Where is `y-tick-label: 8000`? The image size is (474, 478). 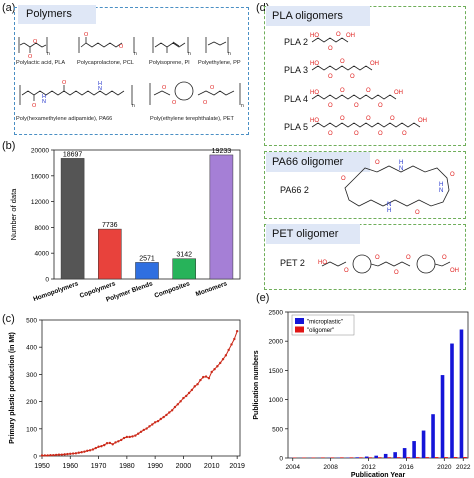 y-tick-label: 8000 is located at coordinates (42, 228).